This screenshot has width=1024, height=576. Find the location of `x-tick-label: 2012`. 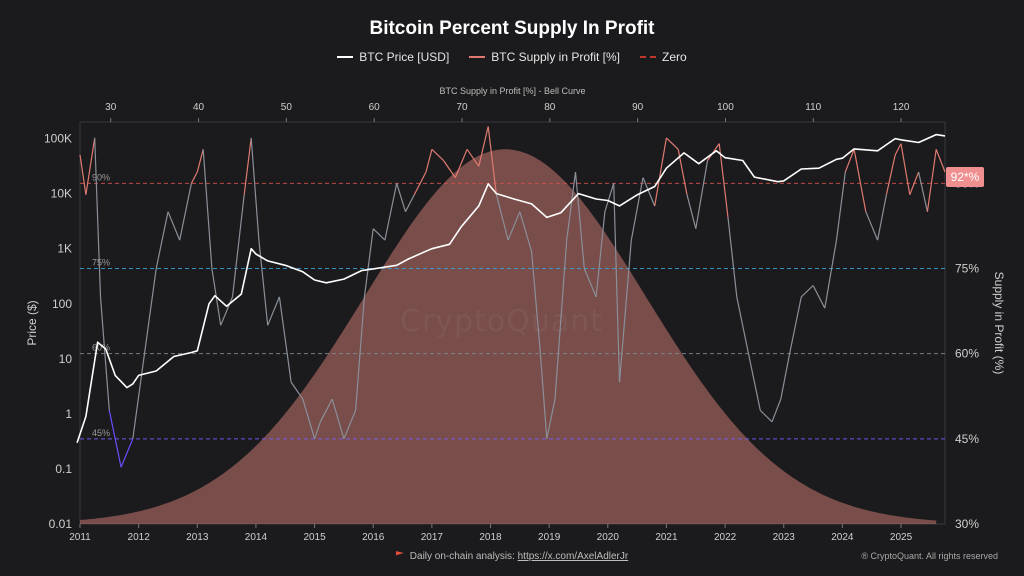

x-tick-label: 2012 is located at coordinates (139, 537).